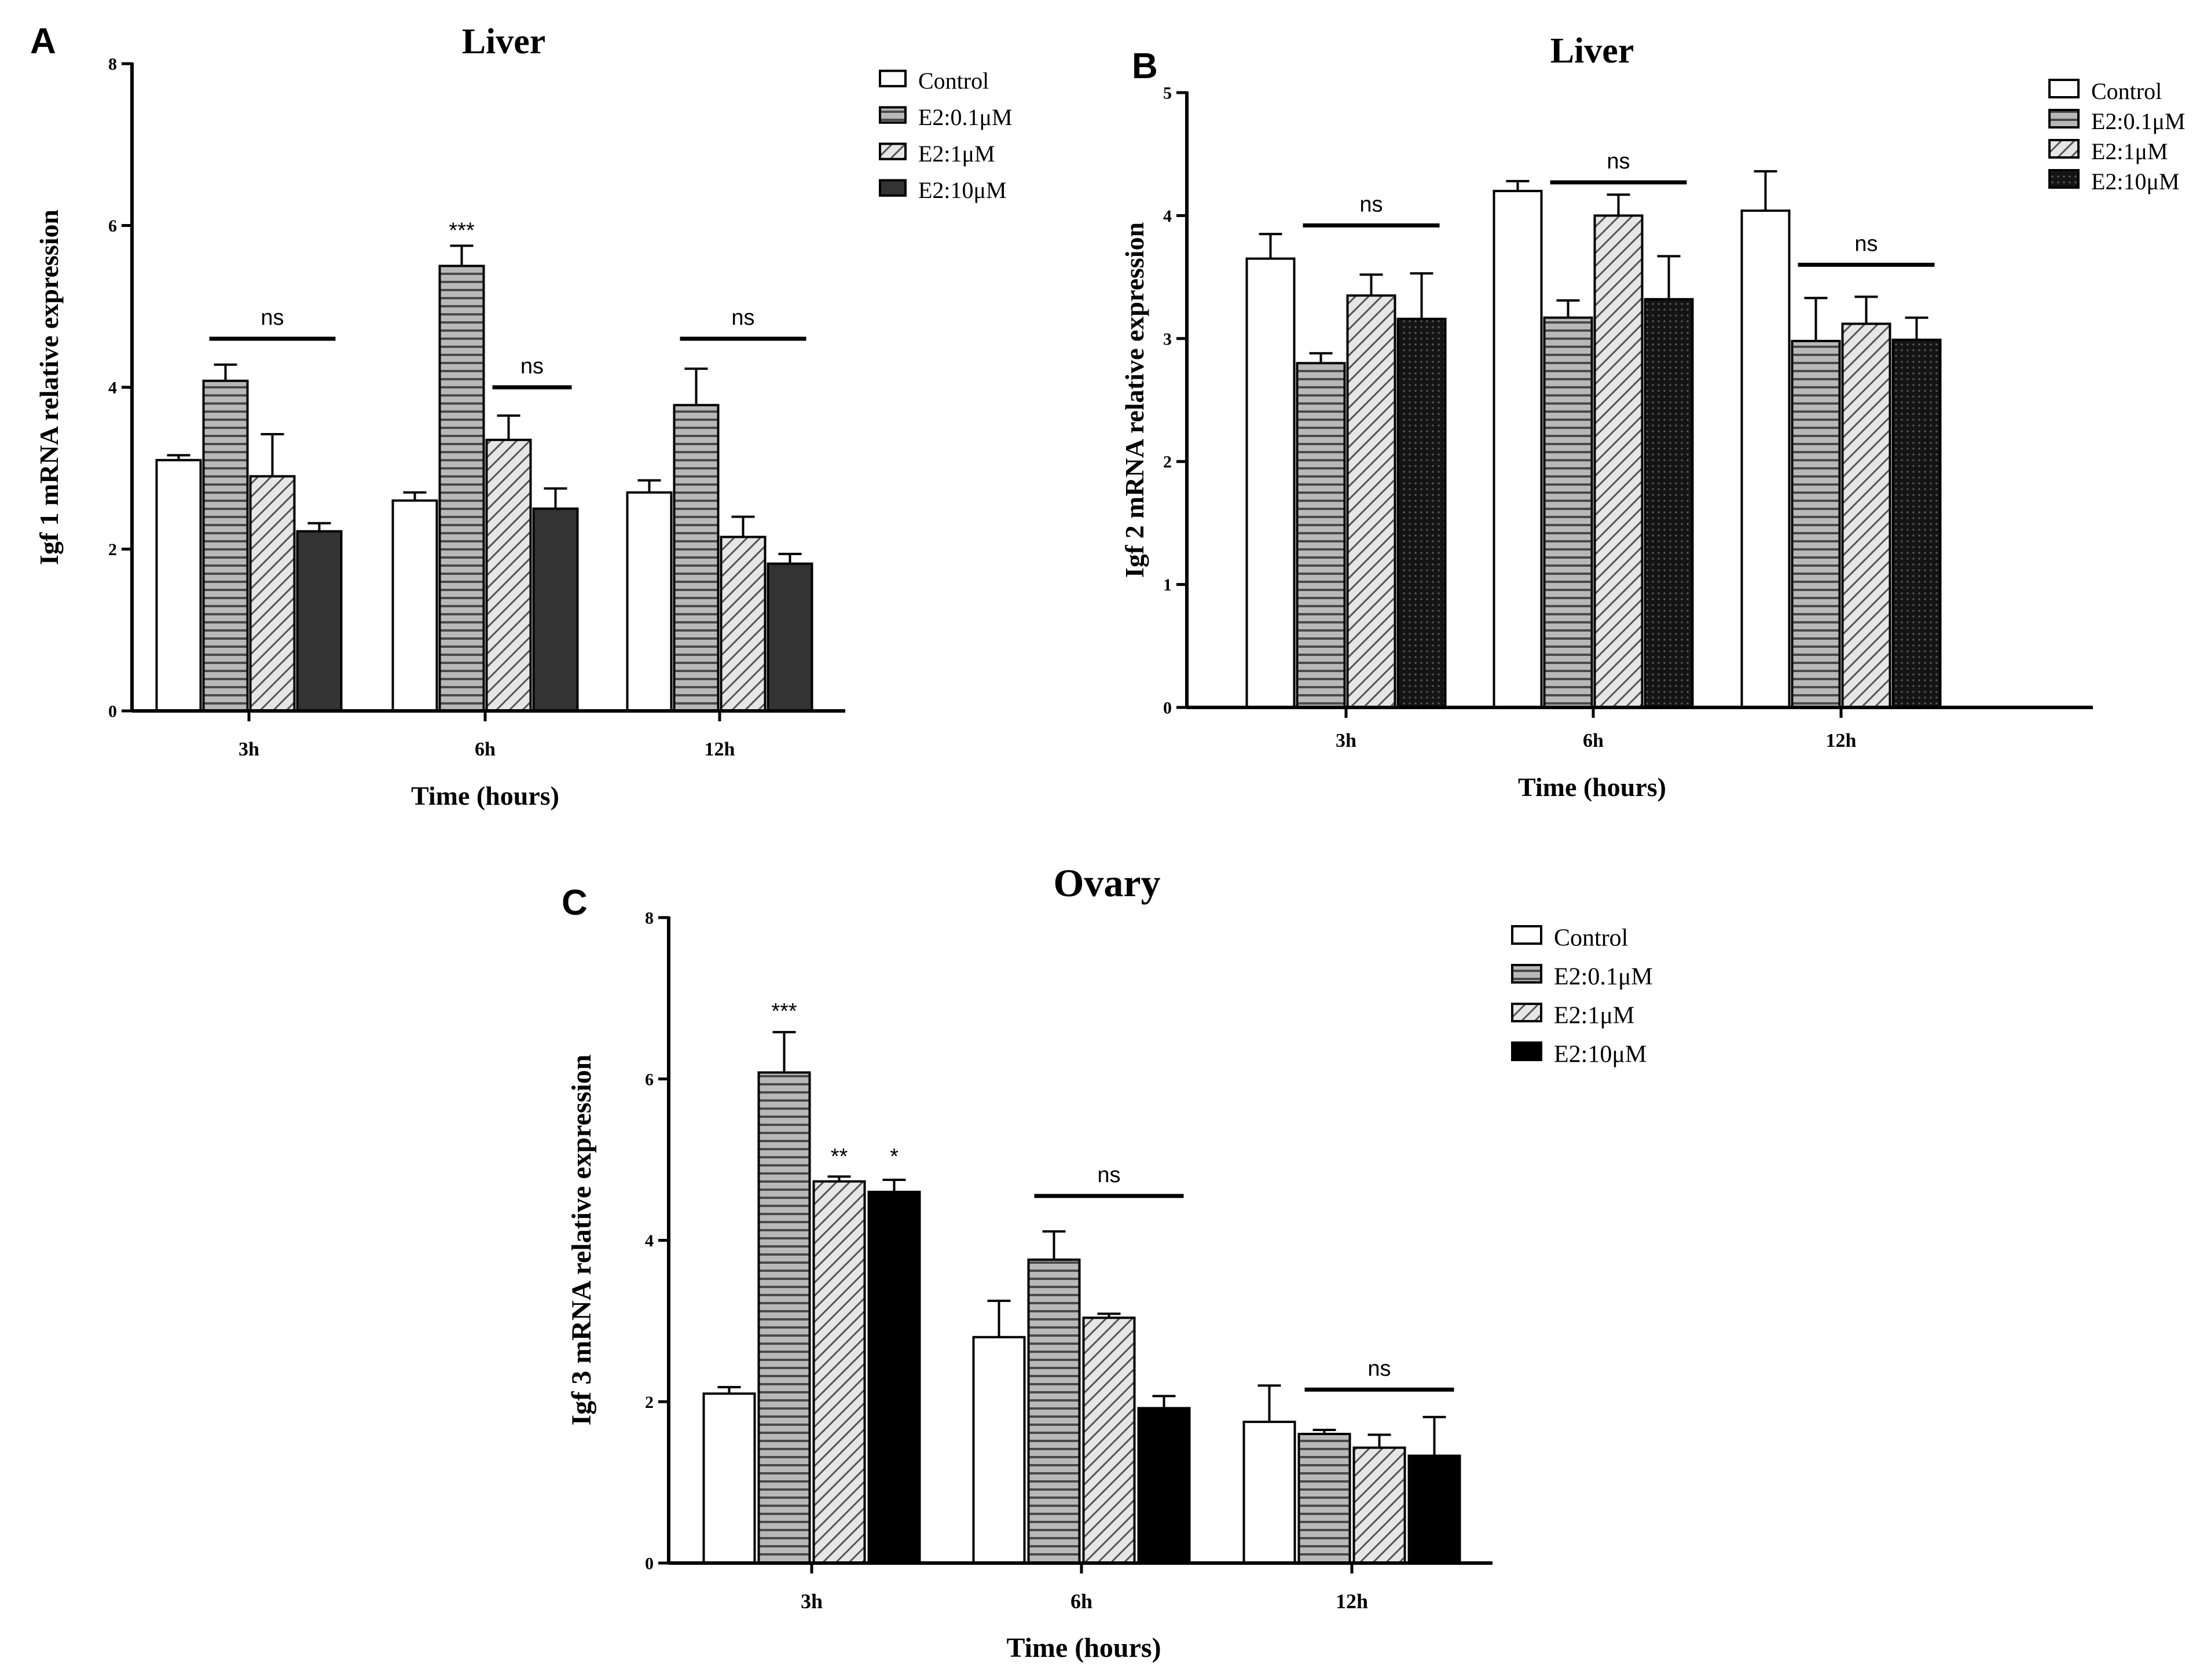 The width and height of the screenshot is (2211, 1680). Describe the element at coordinates (650, 919) in the screenshot. I see `y-tick-label: 8` at that location.